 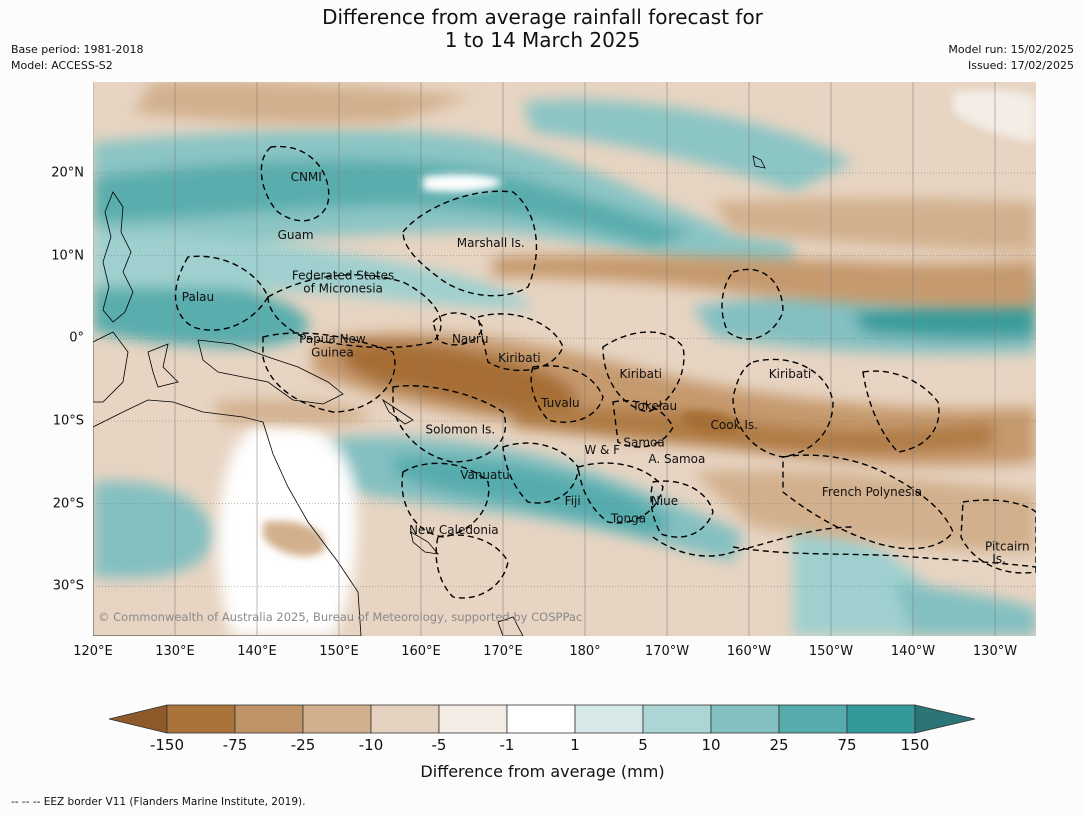 What do you see at coordinates (62, 65) in the screenshot?
I see `model-text: Model: ACCESS-S2` at bounding box center [62, 65].